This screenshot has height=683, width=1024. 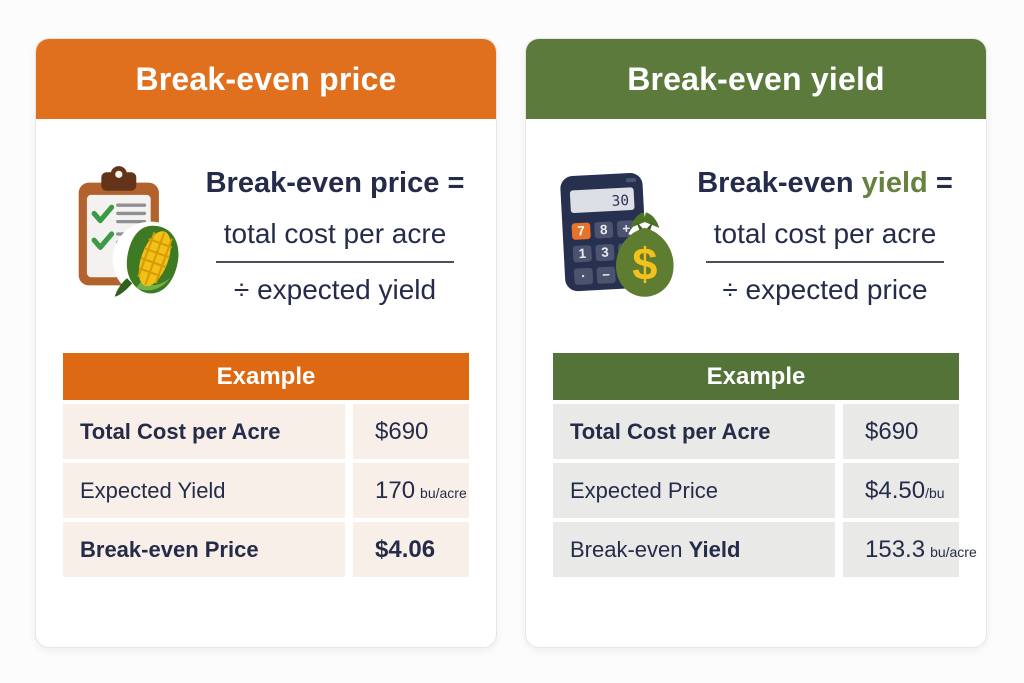 What do you see at coordinates (825, 182) in the screenshot?
I see `formula-lhs: Break-even yield =` at bounding box center [825, 182].